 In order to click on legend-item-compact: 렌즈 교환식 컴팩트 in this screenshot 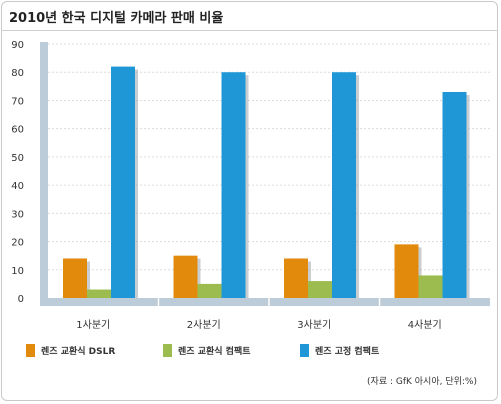, I will do `click(207, 350)`.